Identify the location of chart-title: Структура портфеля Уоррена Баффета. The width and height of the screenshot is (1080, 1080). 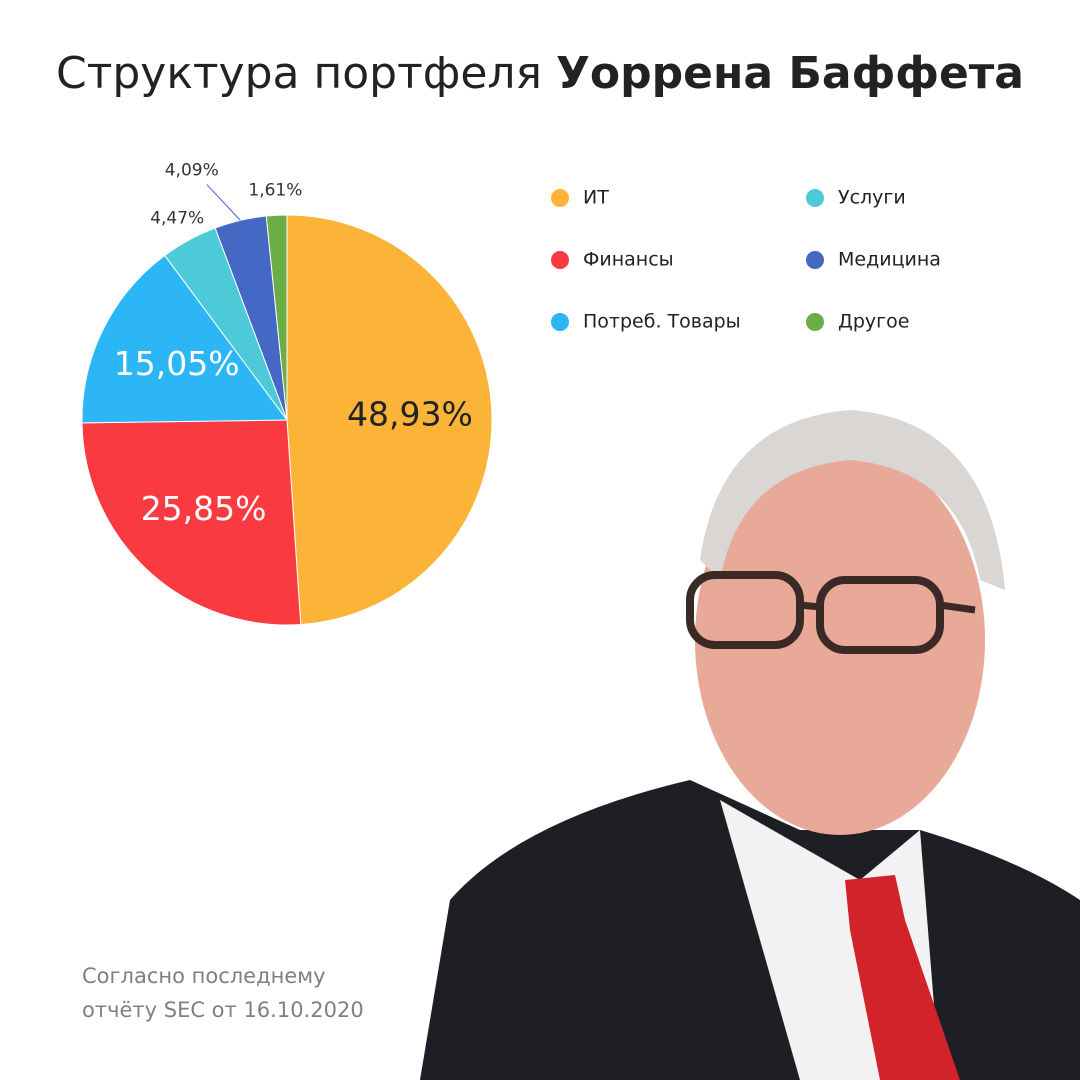
(540, 73).